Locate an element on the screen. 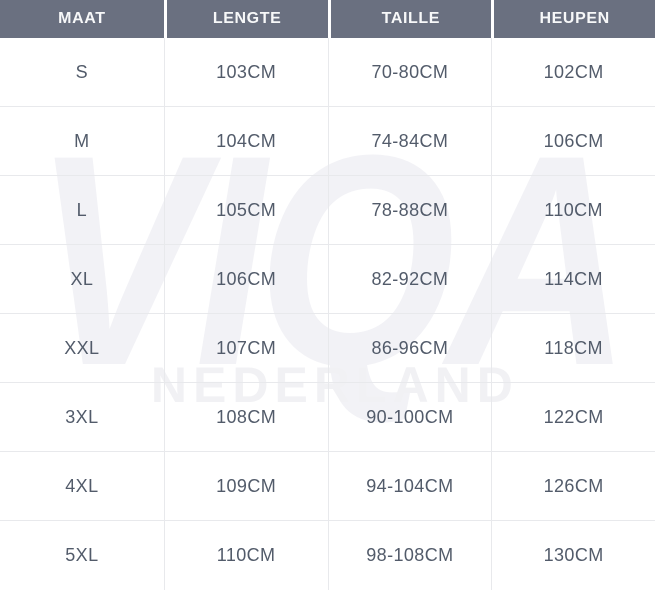 This screenshot has width=655, height=590. table-row: XXL 107CM 86-96CM 118CM is located at coordinates (327, 348).